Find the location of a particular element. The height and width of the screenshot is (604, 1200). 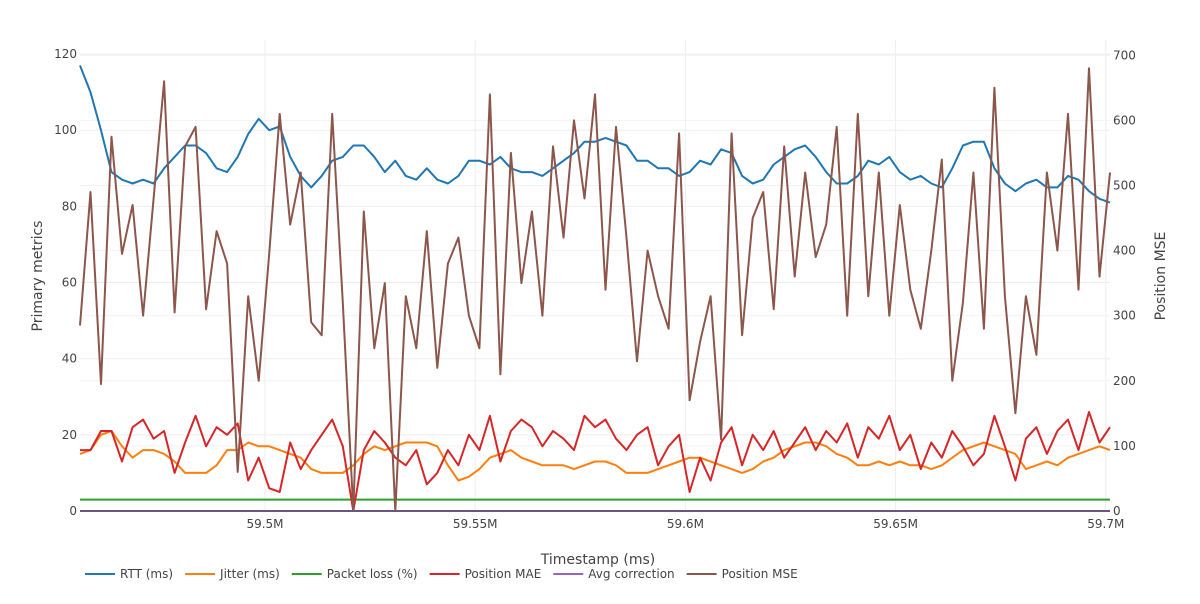

y-tick-label: 40 is located at coordinates (69, 359).